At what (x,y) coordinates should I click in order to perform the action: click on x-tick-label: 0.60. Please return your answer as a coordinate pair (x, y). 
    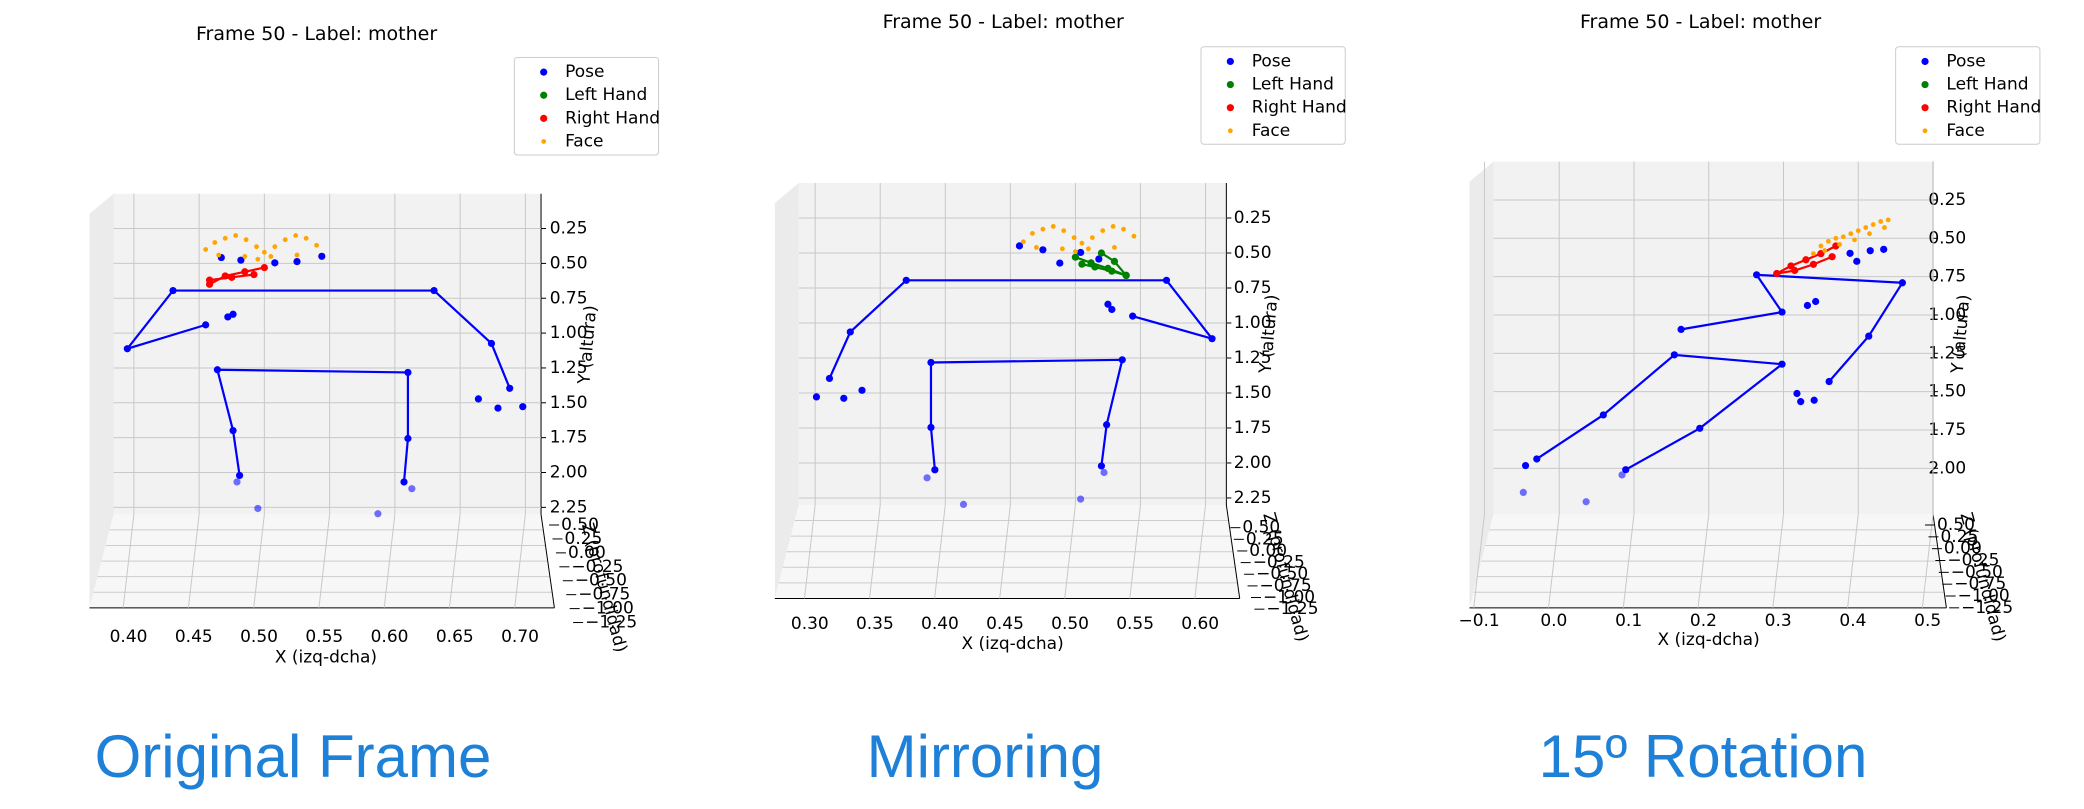
    Looking at the image, I should click on (390, 637).